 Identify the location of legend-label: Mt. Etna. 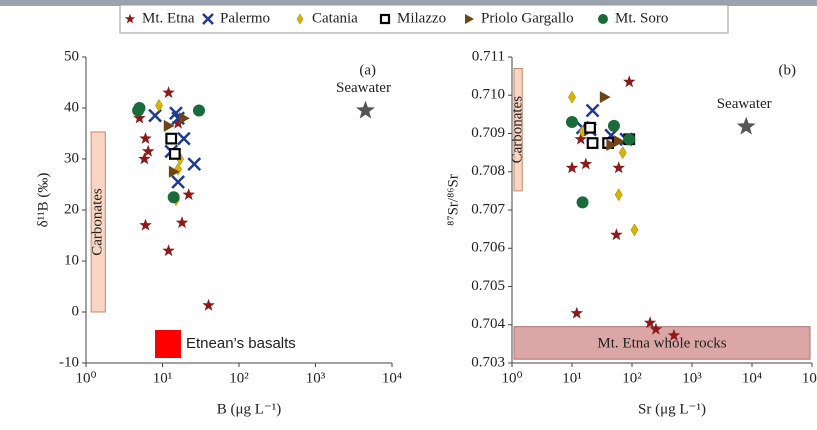
(168, 18).